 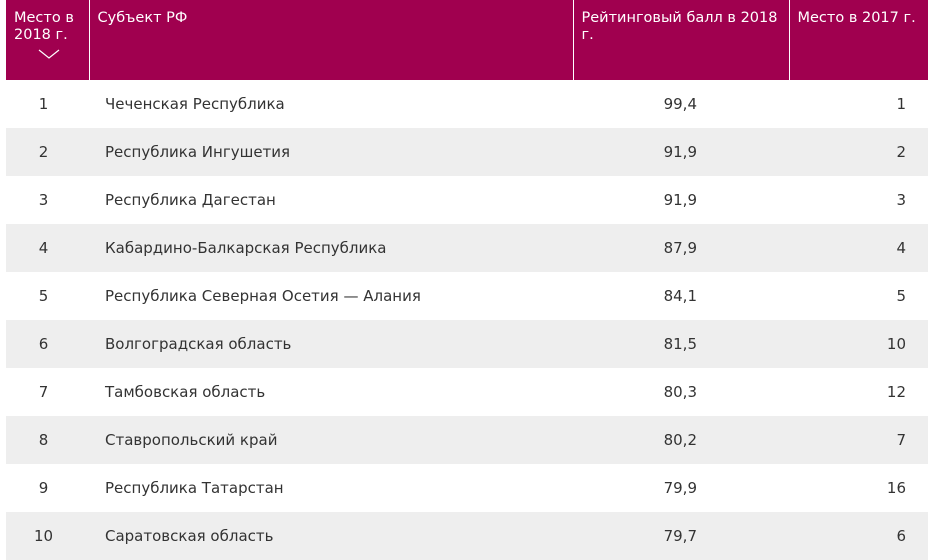 What do you see at coordinates (331, 536) in the screenshot?
I see `cell-region: Саратовская область` at bounding box center [331, 536].